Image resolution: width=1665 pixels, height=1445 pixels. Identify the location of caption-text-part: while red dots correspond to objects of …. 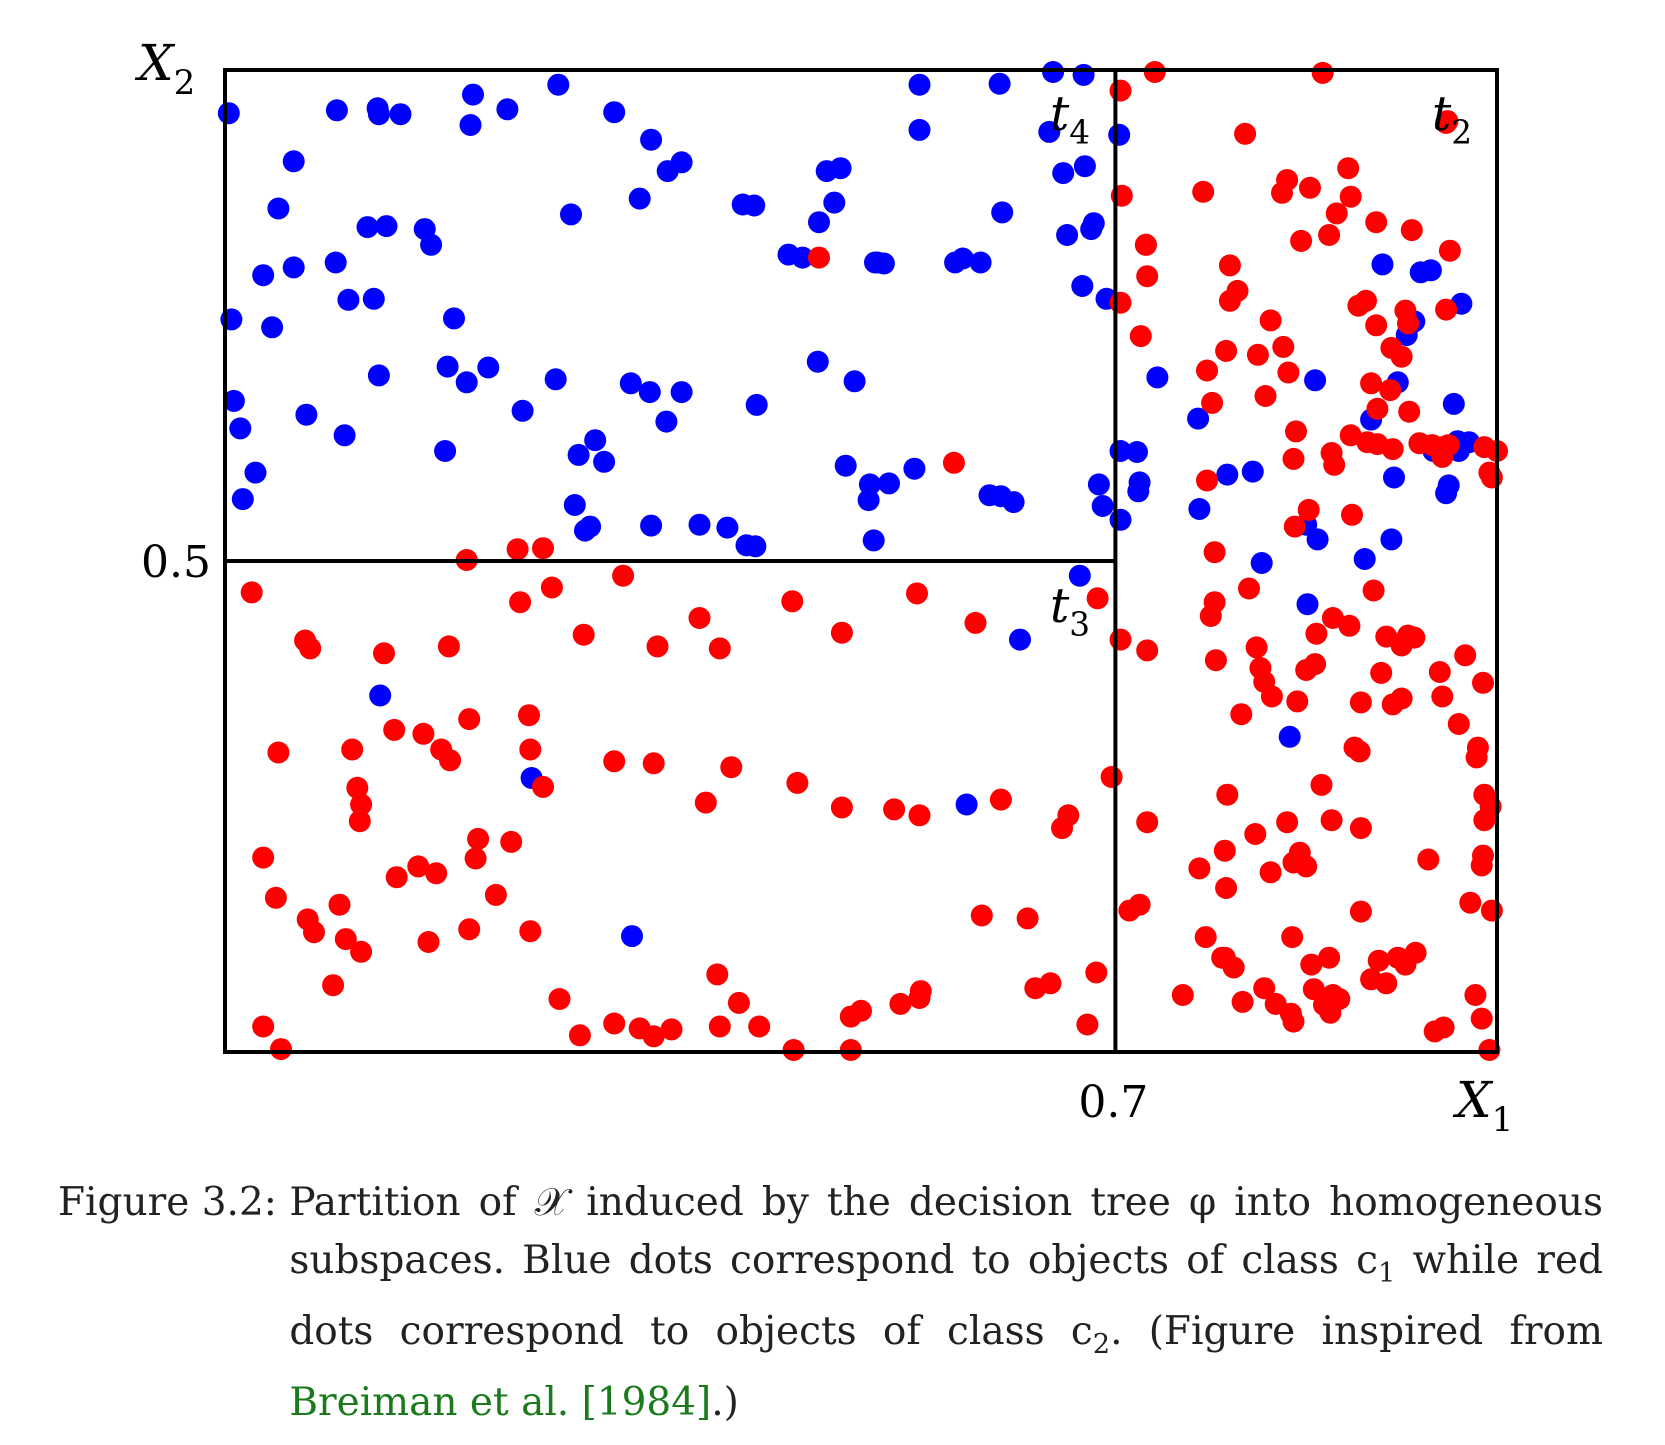
(946, 1296).